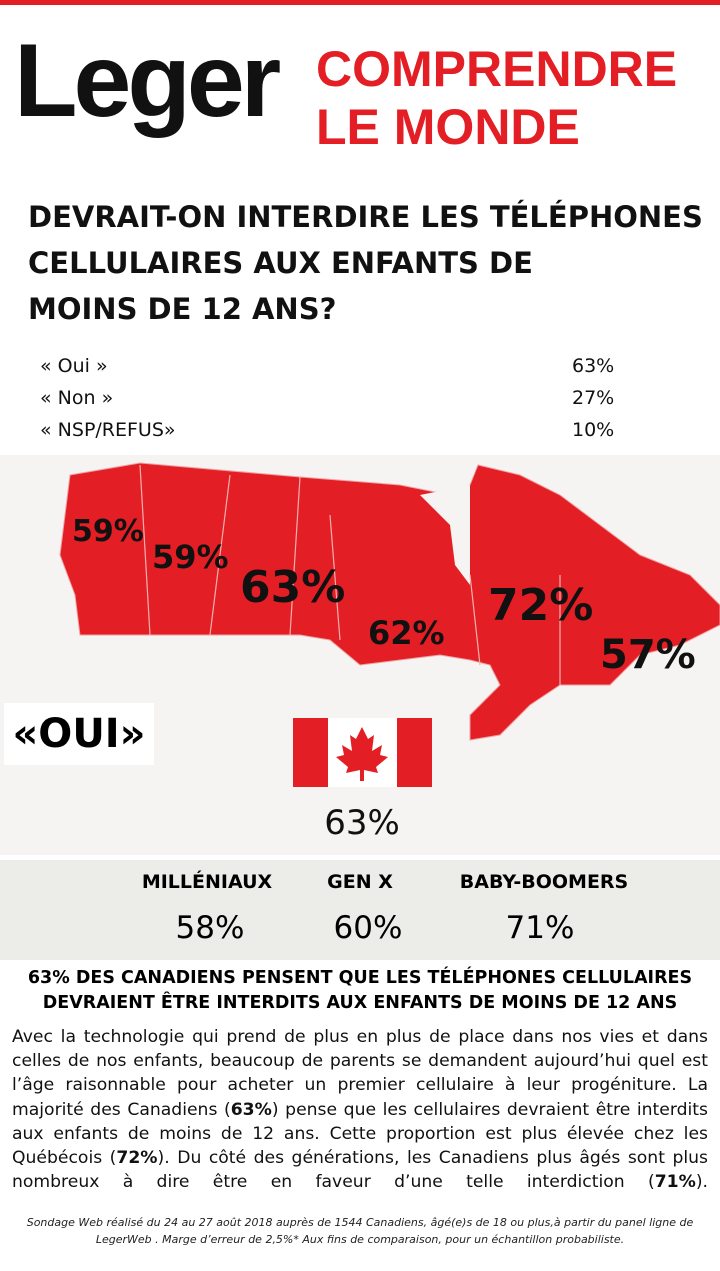 This screenshot has width=720, height=1271. Describe the element at coordinates (360, 2) in the screenshot. I see `top-bar` at that location.